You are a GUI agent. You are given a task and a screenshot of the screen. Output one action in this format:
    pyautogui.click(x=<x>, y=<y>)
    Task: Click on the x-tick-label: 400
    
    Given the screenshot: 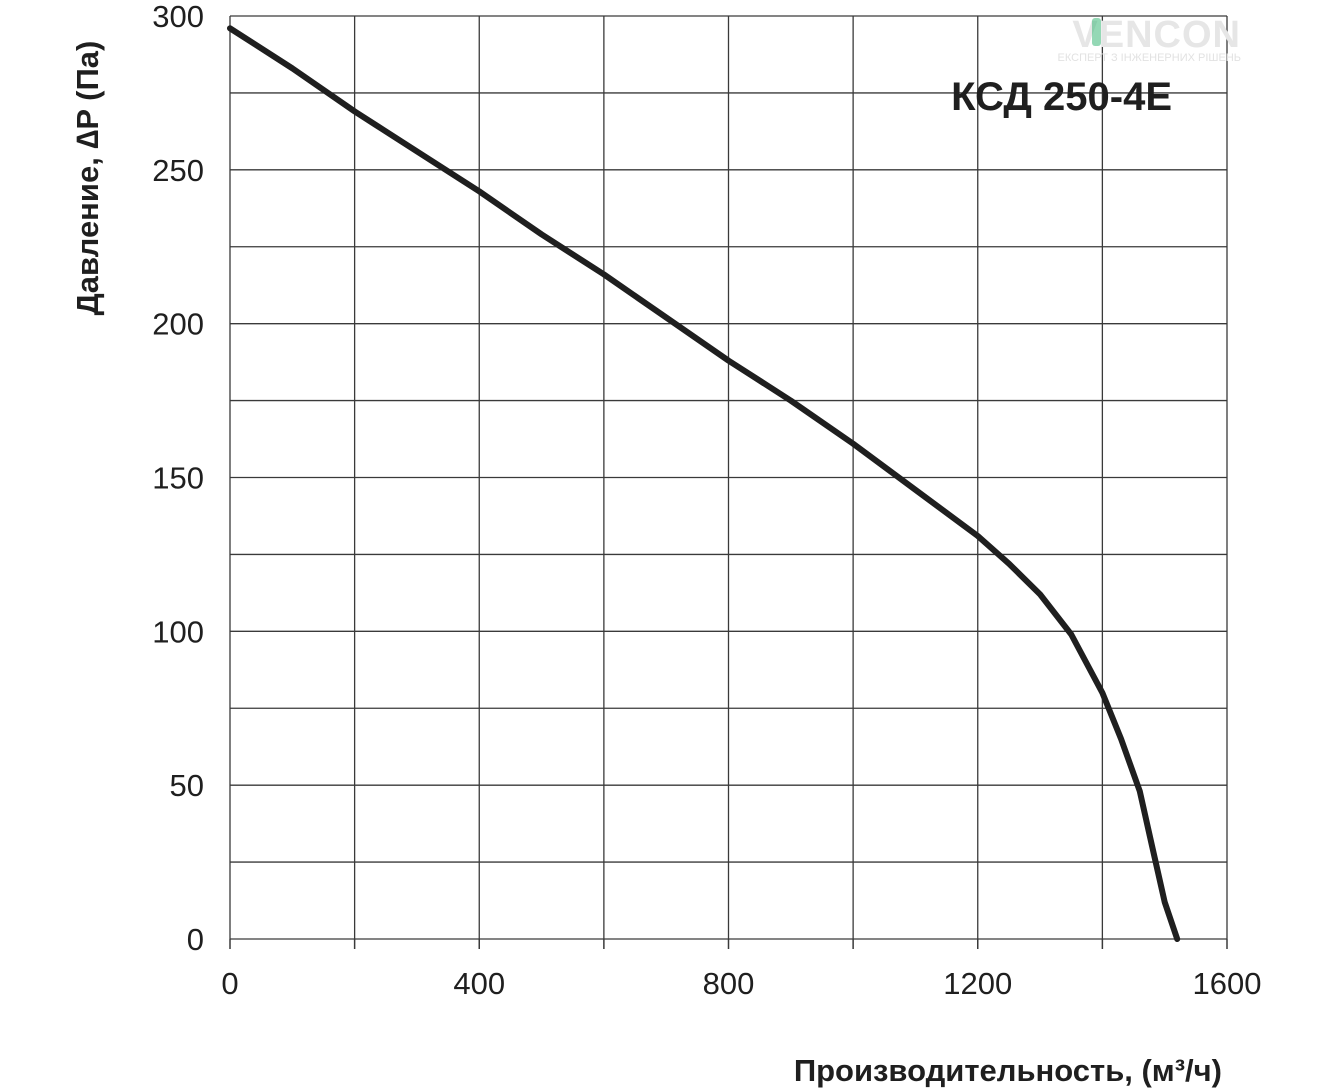 What is the action you would take?
    pyautogui.click(x=479, y=983)
    